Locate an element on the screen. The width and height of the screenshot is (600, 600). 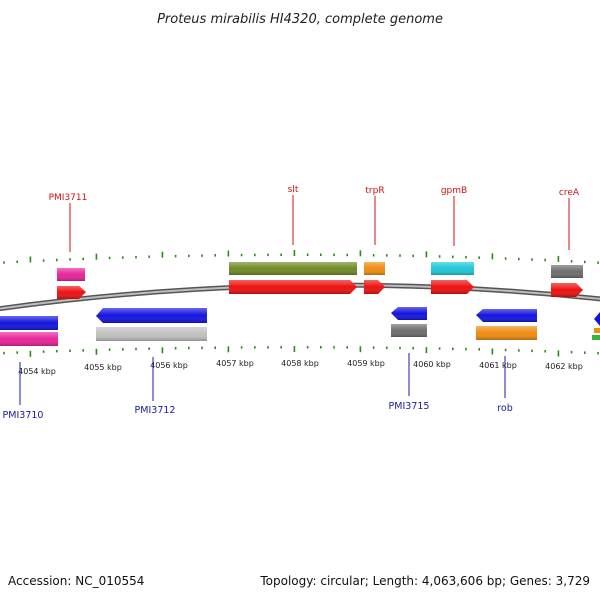
inner-tick-row is located at coordinates (301, 351).